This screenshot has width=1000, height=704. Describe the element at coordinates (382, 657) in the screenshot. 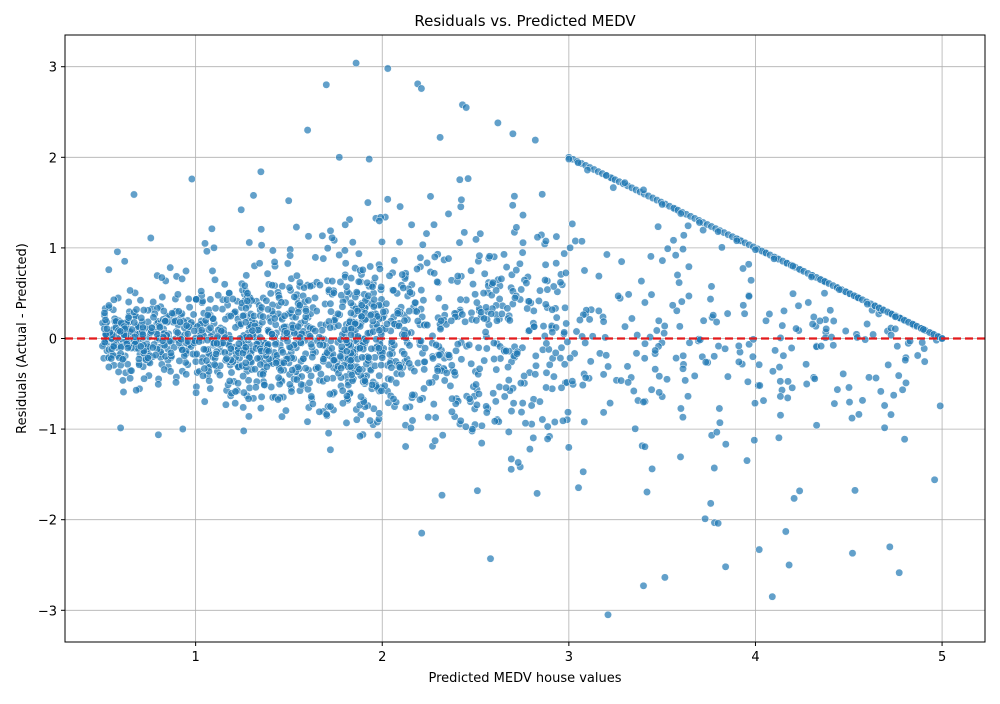

I see `x-tick-label: 2` at that location.